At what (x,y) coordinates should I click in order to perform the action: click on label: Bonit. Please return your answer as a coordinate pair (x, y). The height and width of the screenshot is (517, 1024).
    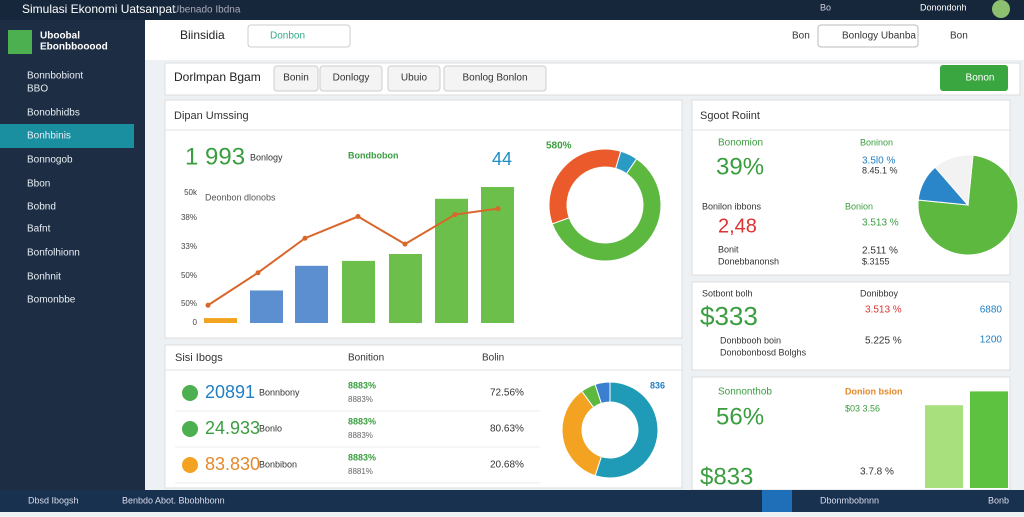
    Looking at the image, I should click on (728, 249).